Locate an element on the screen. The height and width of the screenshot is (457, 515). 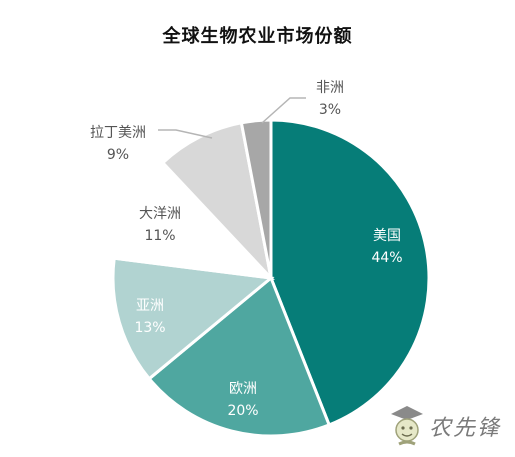
chart-title: 全球生物农业市场份额 is located at coordinates (257, 36).